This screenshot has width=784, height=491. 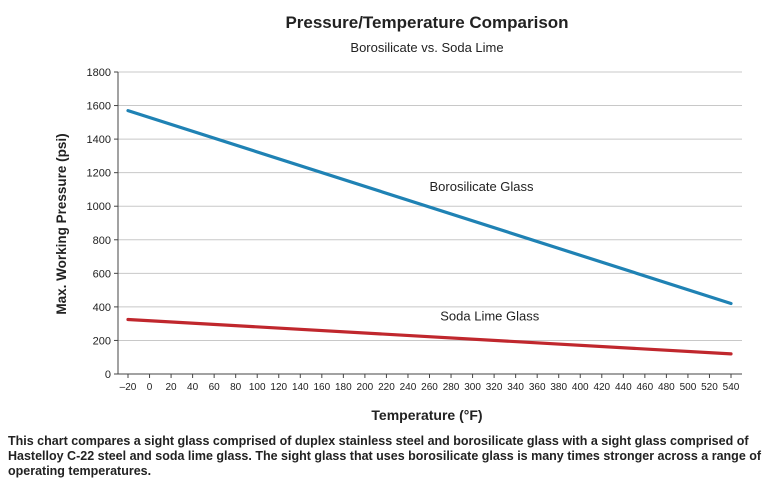 I want to click on x-tick-label: 20, so click(x=172, y=387).